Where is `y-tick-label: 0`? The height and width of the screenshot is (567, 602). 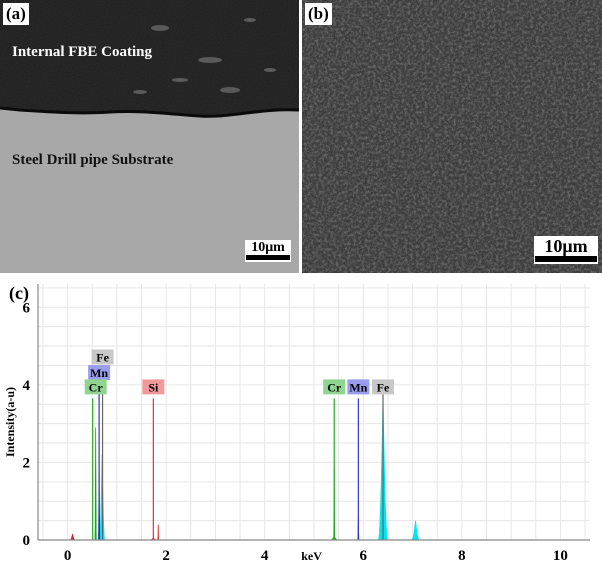 y-tick-label: 0 is located at coordinates (27, 541).